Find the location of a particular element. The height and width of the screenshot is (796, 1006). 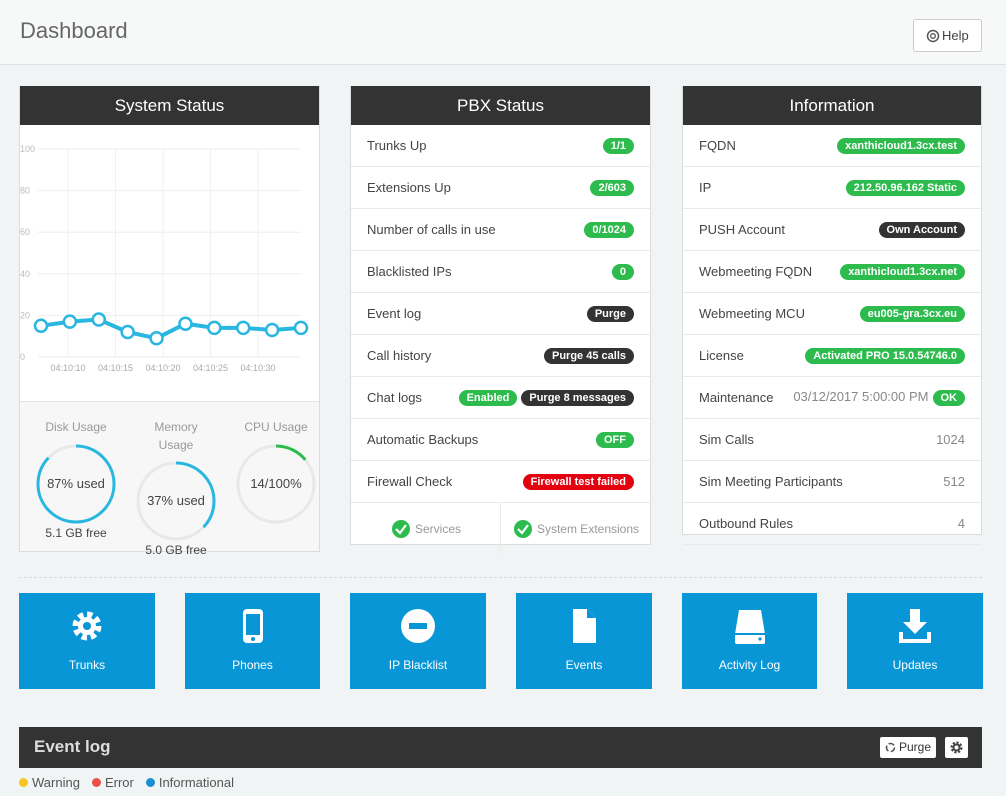

x-tick-label: 04:10:15 is located at coordinates (115, 368).